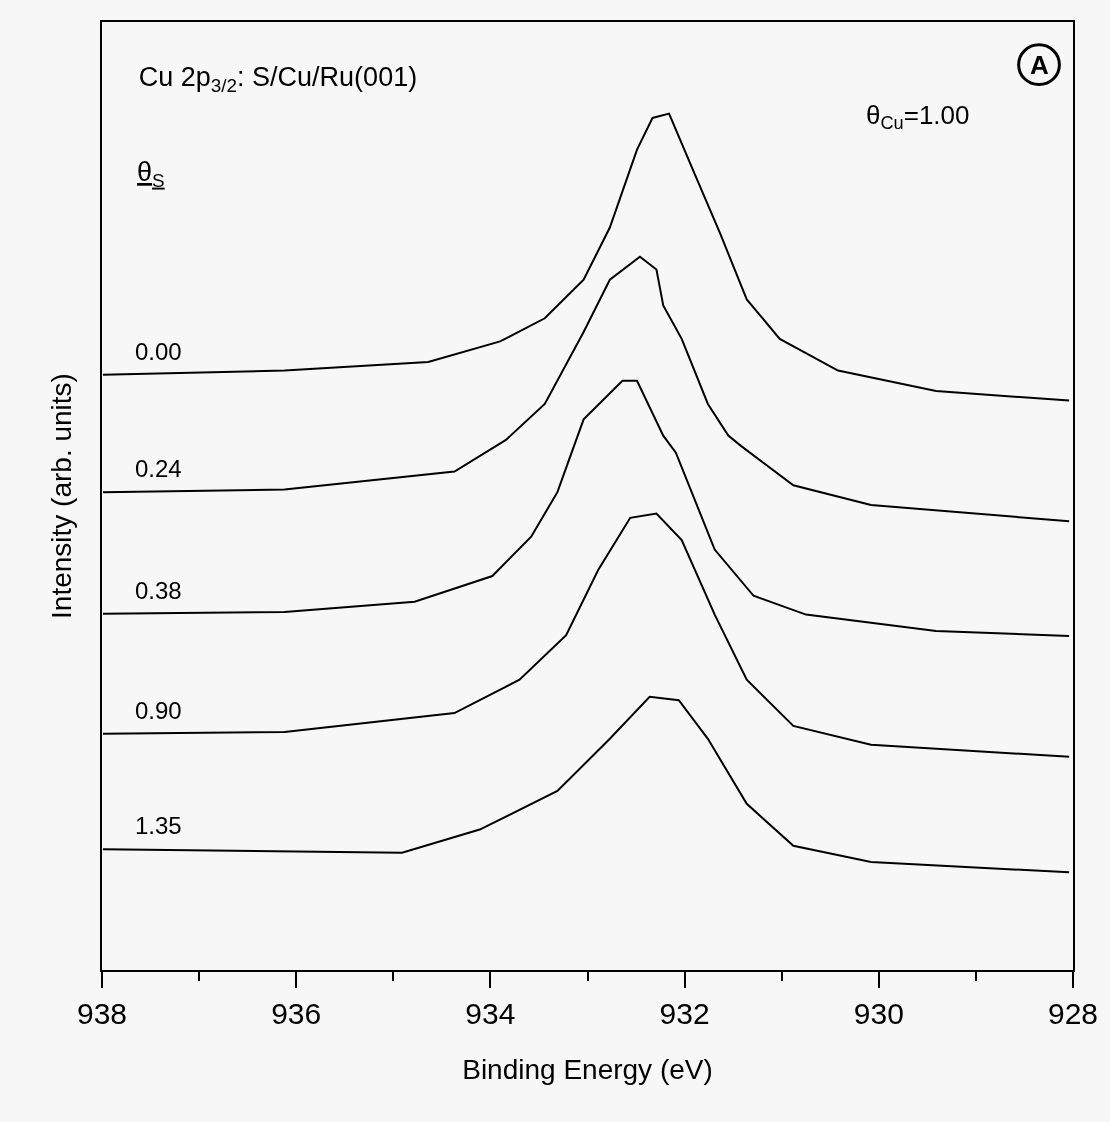 This screenshot has height=1122, width=1110. What do you see at coordinates (1039, 65) in the screenshot?
I see `text: A` at bounding box center [1039, 65].